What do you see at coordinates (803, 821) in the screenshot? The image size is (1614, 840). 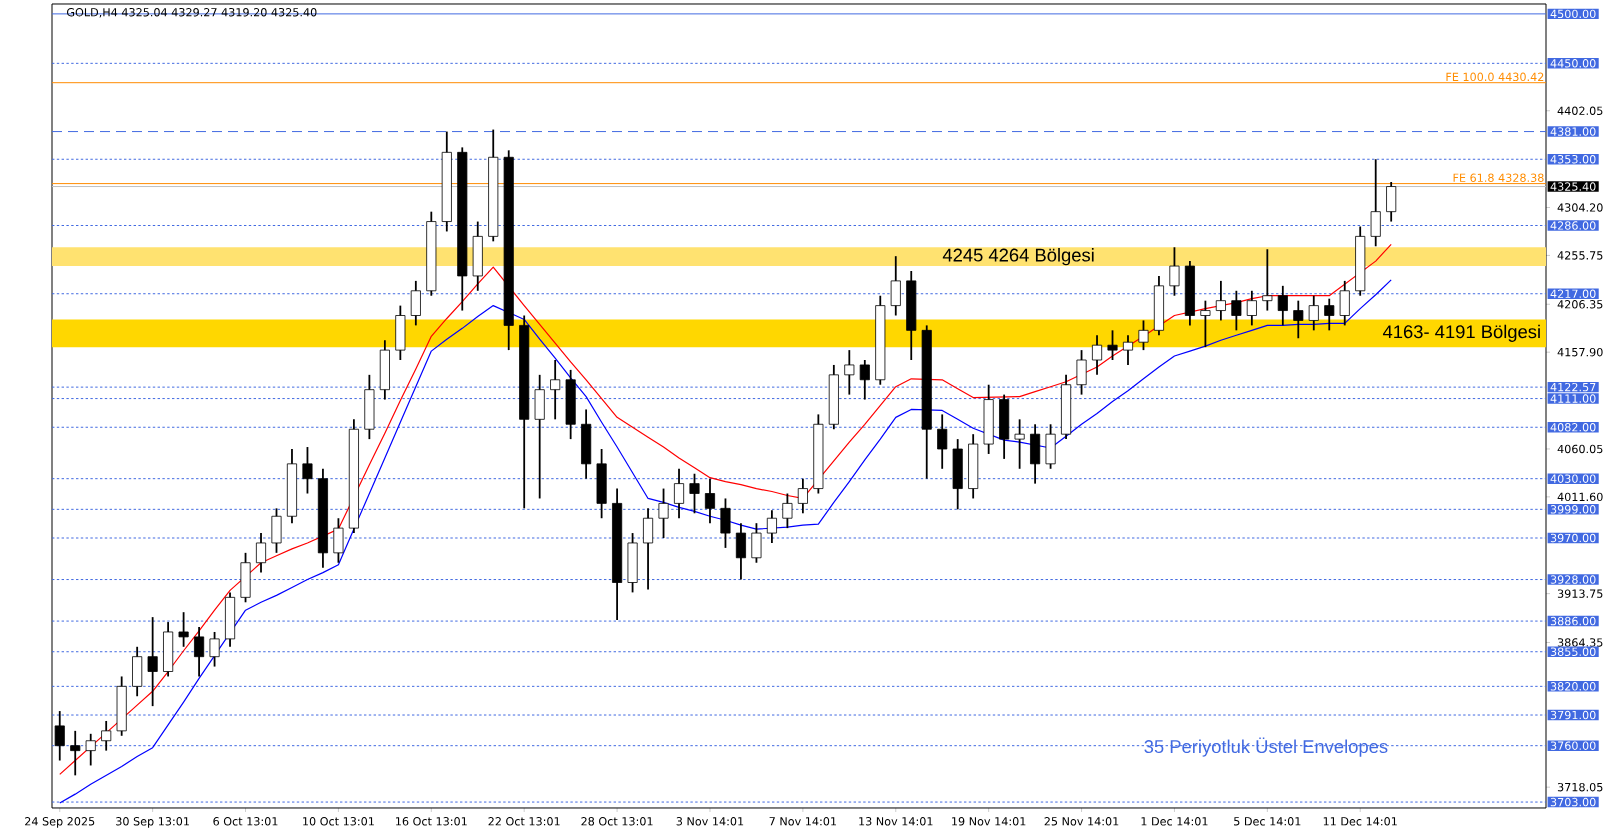 I see `x-tick-label: 7 Nov 14:01` at bounding box center [803, 821].